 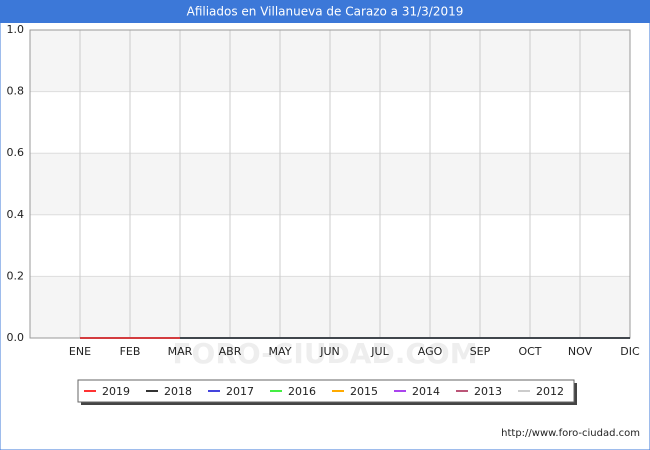 I want to click on x-tick-label: ABR, so click(x=230, y=351).